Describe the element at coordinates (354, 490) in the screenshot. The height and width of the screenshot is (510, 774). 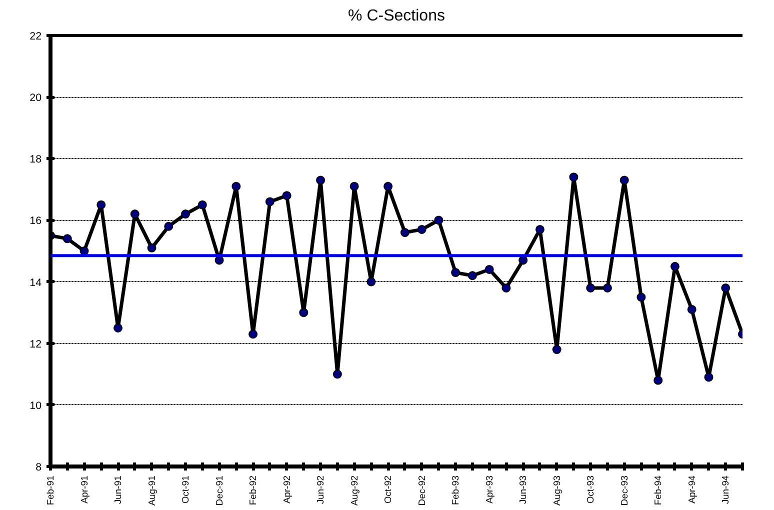
I see `x-tick-label: Aug-92` at that location.